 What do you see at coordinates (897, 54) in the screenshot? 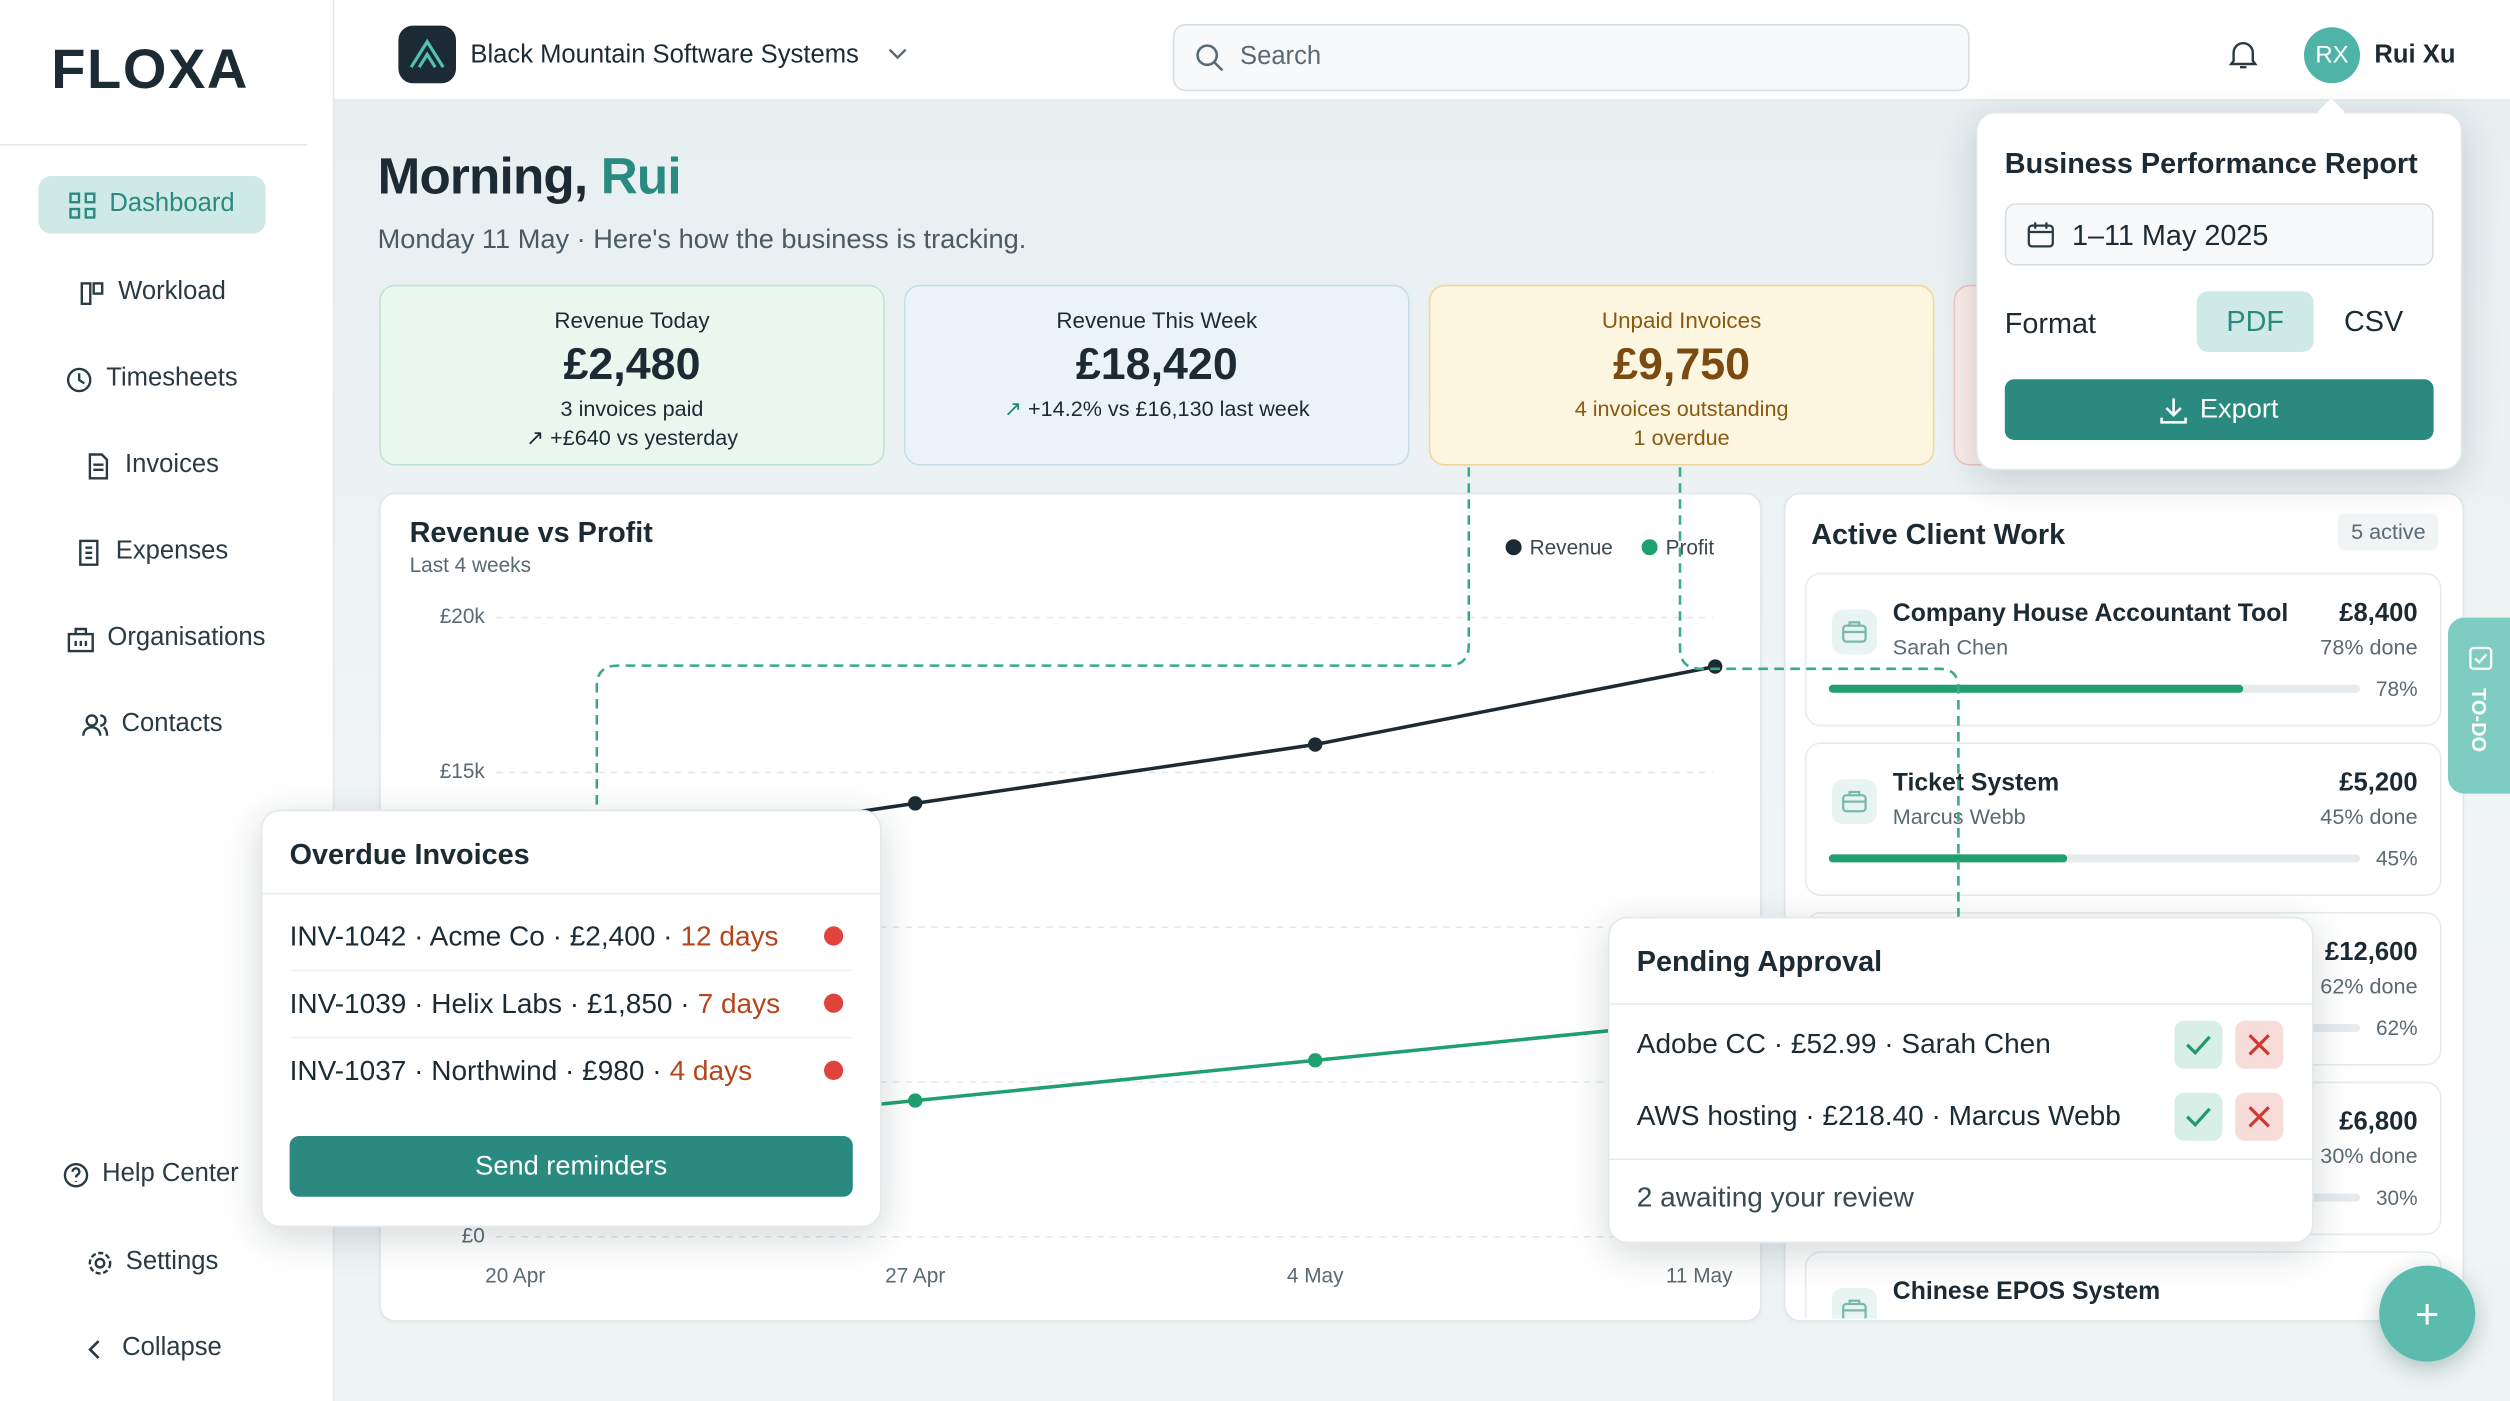
I see `chevron` at bounding box center [897, 54].